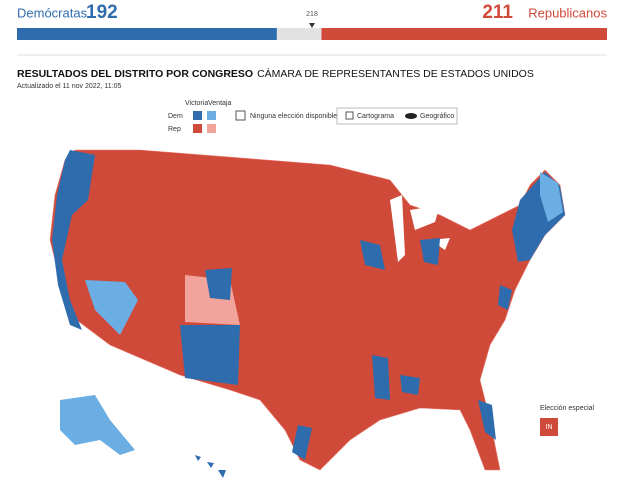 The height and width of the screenshot is (485, 624). I want to click on swatch-dem-lead, so click(211, 115).